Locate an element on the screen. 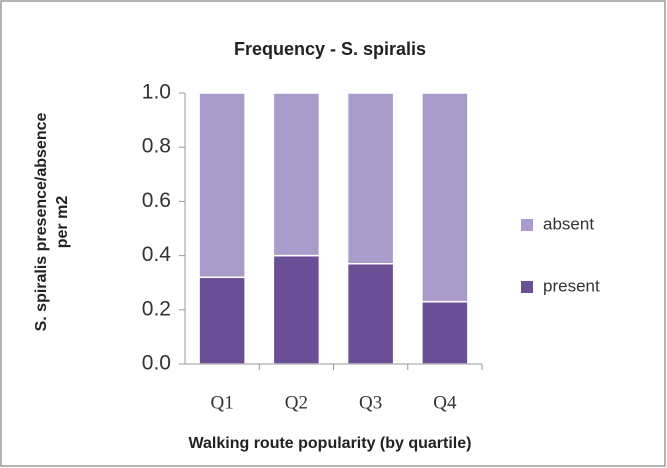 Image resolution: width=667 pixels, height=468 pixels. x-tick-label: Q2 is located at coordinates (296, 402).